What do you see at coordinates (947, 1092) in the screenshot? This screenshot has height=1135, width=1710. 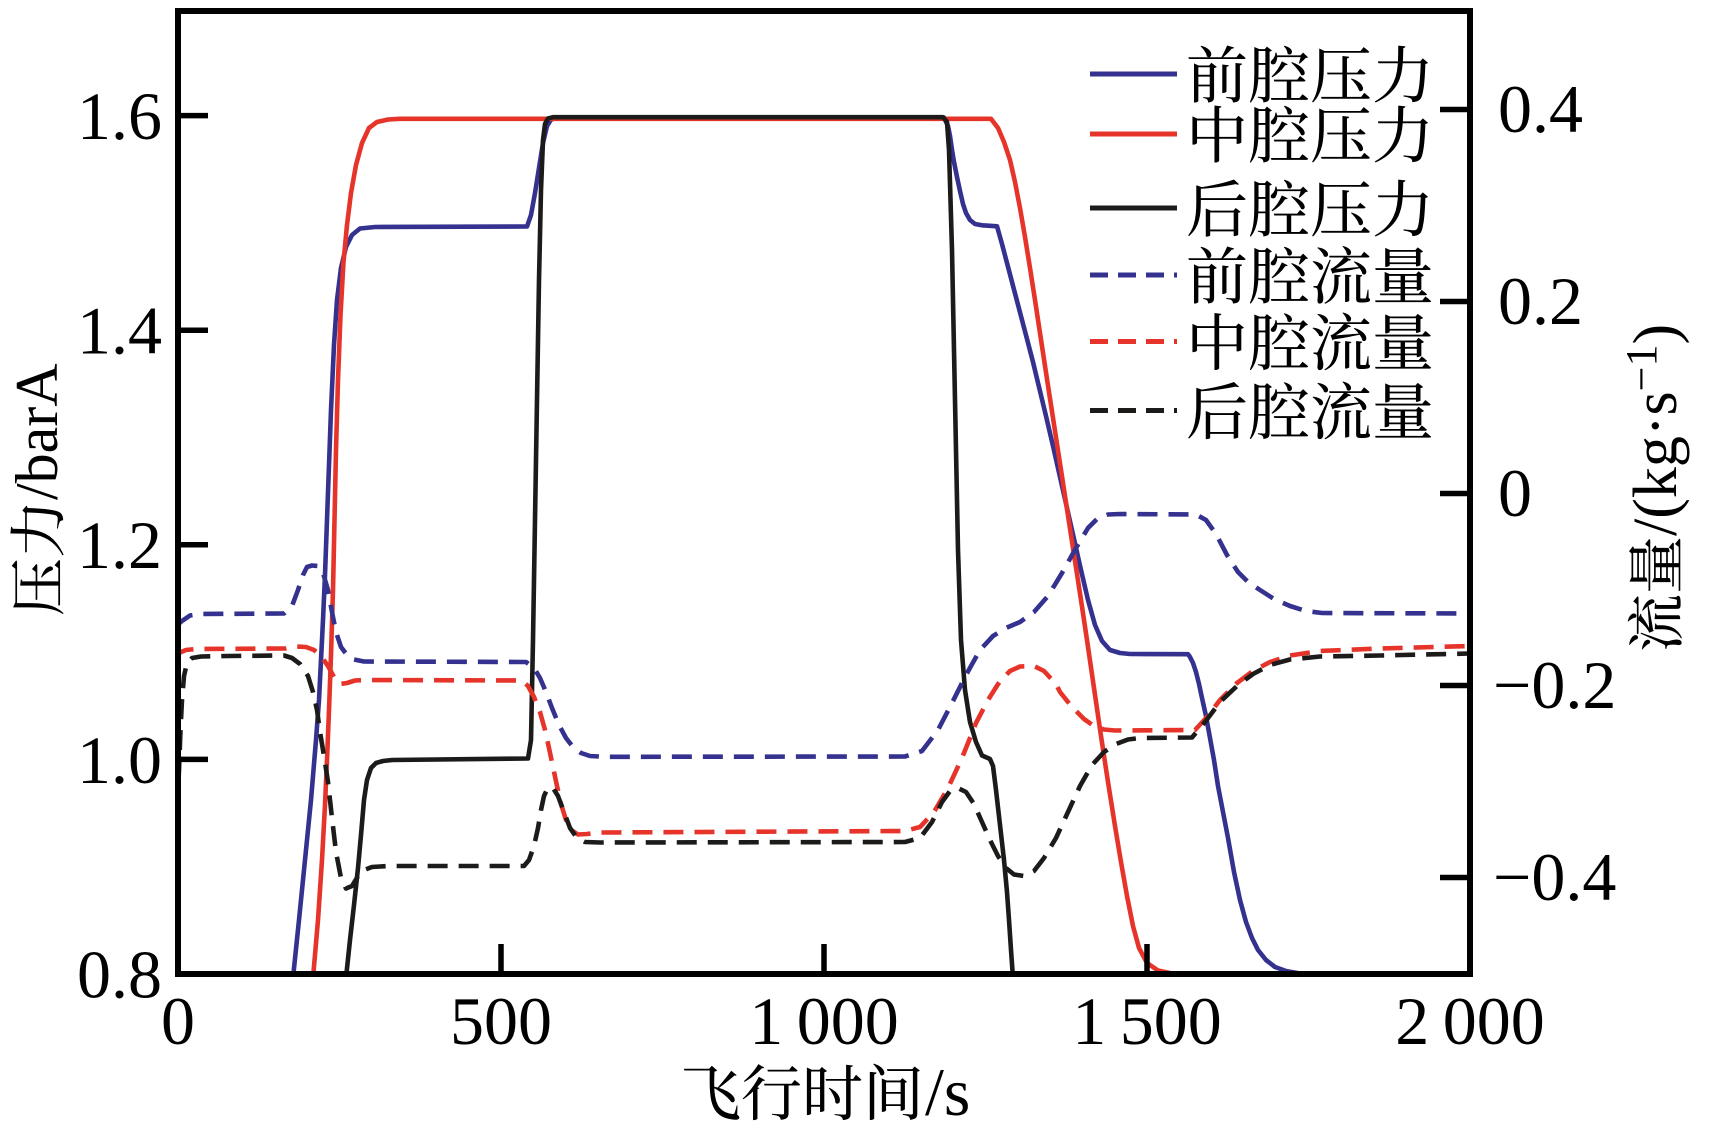 I see `svg-text: /s` at bounding box center [947, 1092].